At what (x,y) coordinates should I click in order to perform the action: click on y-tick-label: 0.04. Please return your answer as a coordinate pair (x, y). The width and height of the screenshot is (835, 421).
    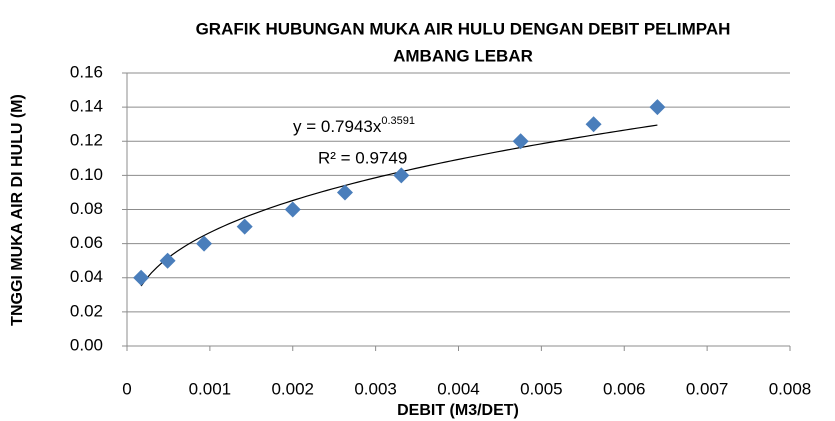
    Looking at the image, I should click on (86, 276).